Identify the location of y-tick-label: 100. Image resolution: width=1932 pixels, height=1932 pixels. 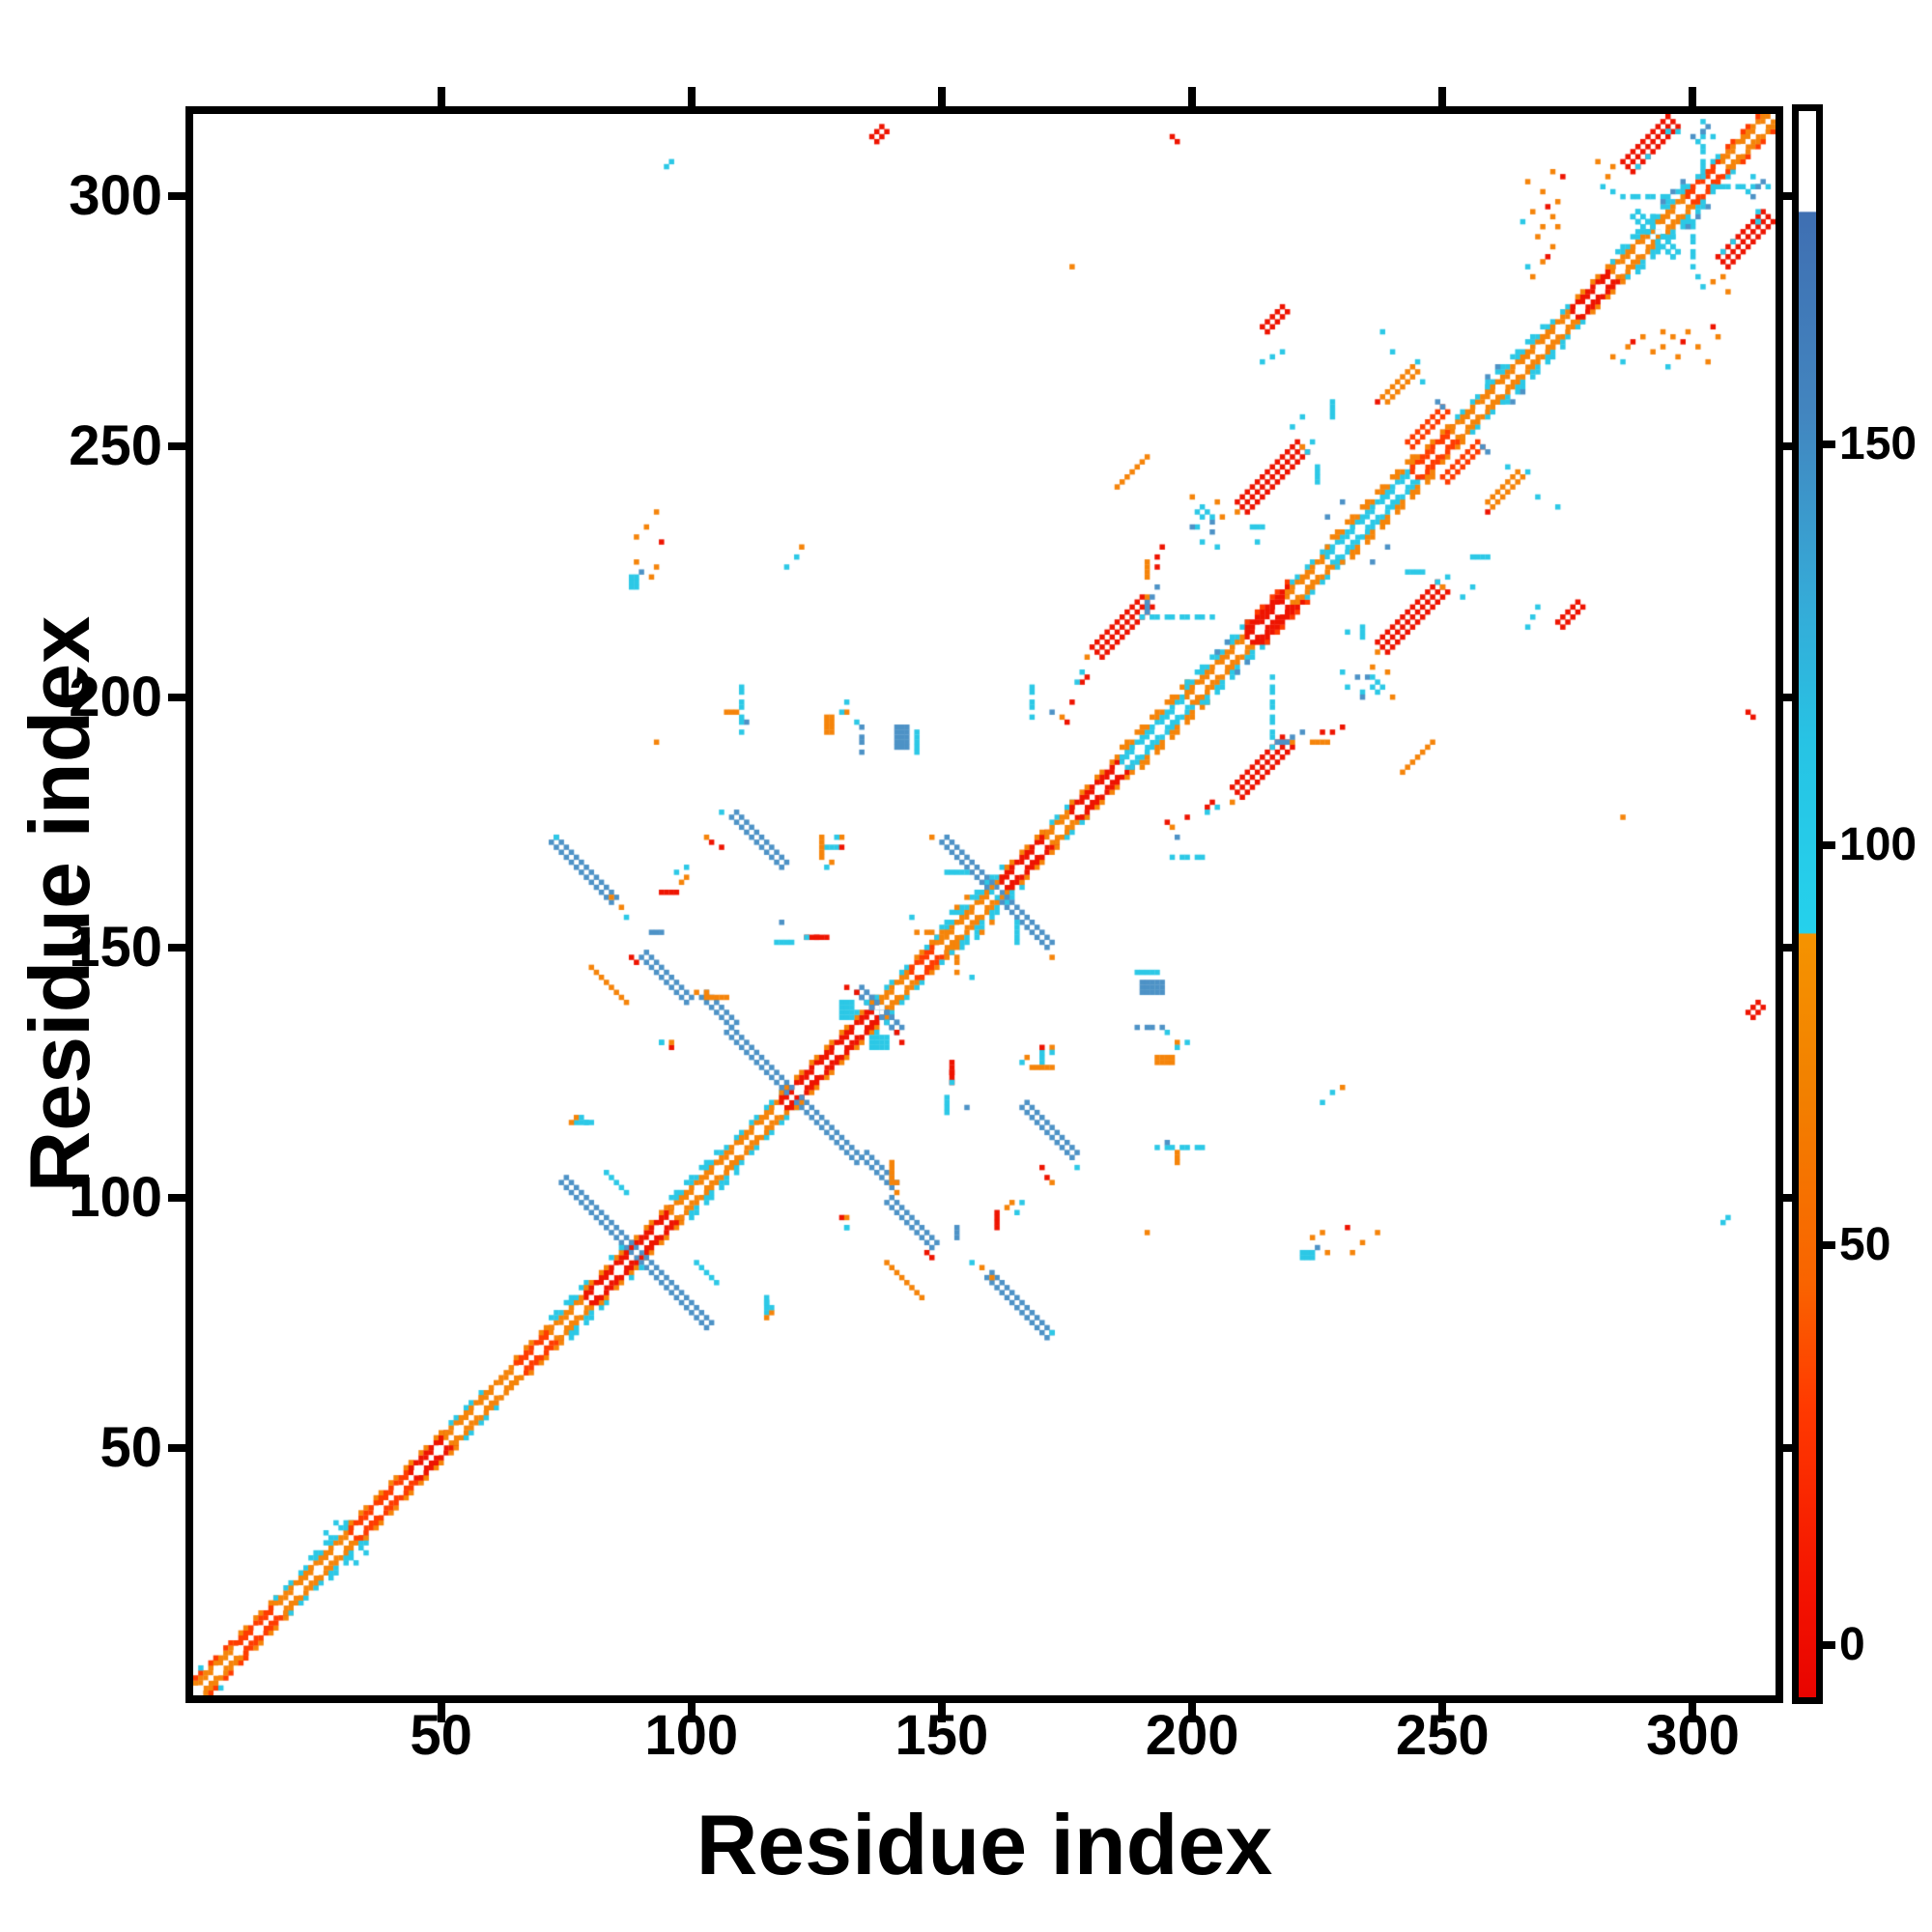
(115, 1197).